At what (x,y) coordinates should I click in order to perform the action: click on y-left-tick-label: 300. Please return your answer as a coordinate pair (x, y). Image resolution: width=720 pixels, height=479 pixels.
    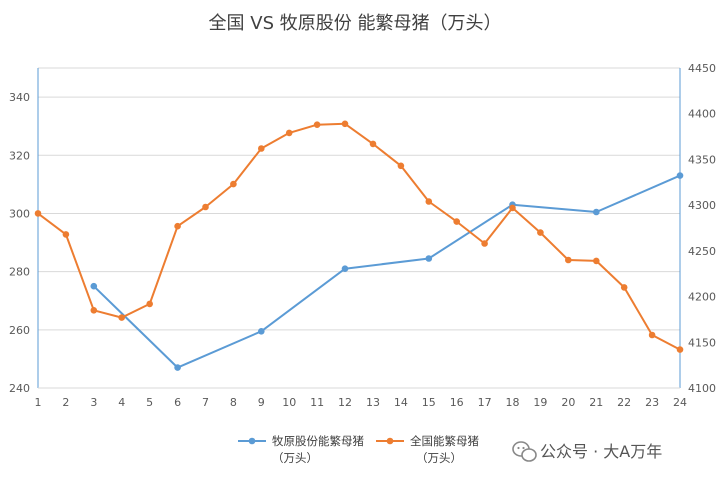
    Looking at the image, I should click on (19, 213).